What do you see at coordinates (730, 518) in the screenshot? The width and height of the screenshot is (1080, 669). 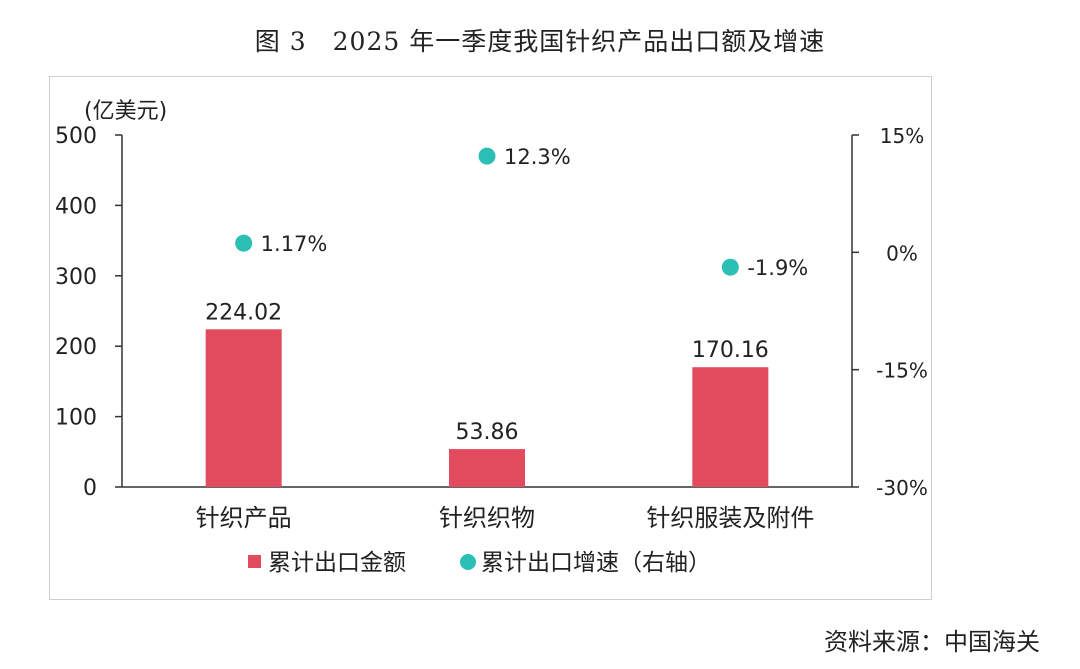 I see `x-tick-label: 针织服装及附件` at bounding box center [730, 518].